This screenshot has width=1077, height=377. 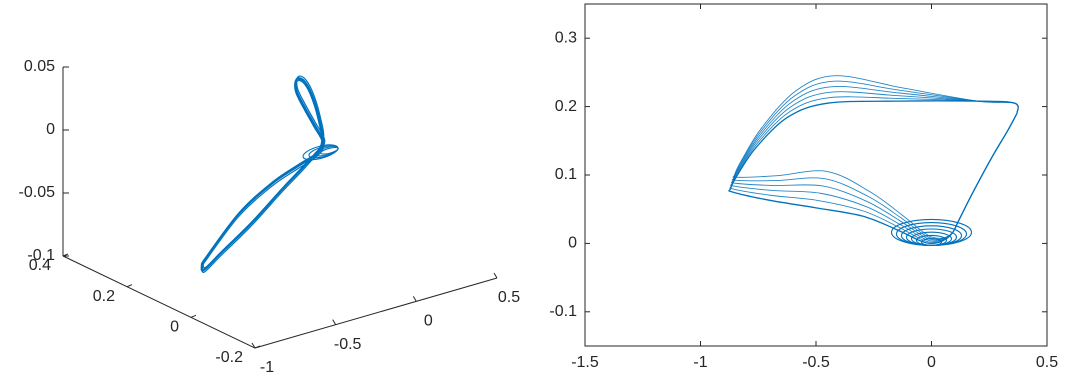 I want to click on y-axis-line, so click(x=159, y=302).